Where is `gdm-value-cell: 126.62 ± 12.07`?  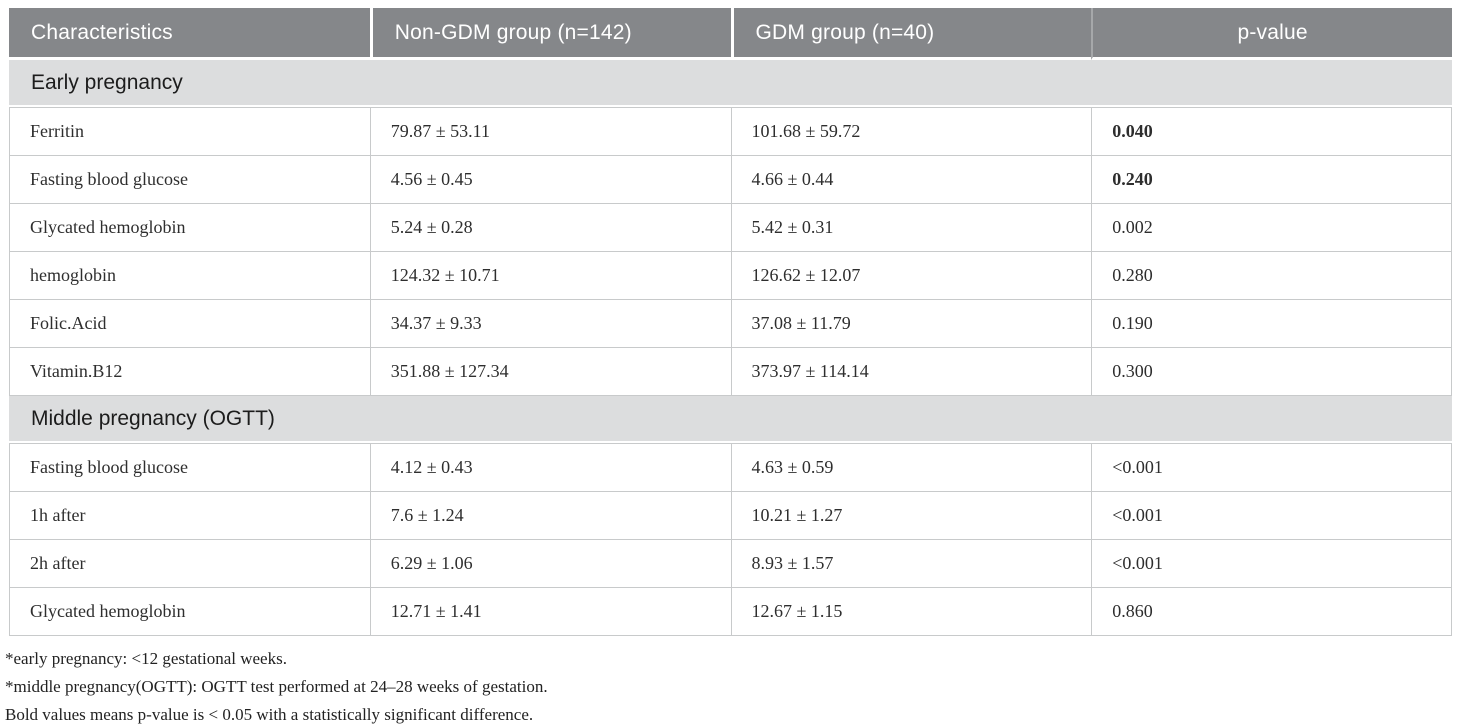 gdm-value-cell: 126.62 ± 12.07 is located at coordinates (911, 276).